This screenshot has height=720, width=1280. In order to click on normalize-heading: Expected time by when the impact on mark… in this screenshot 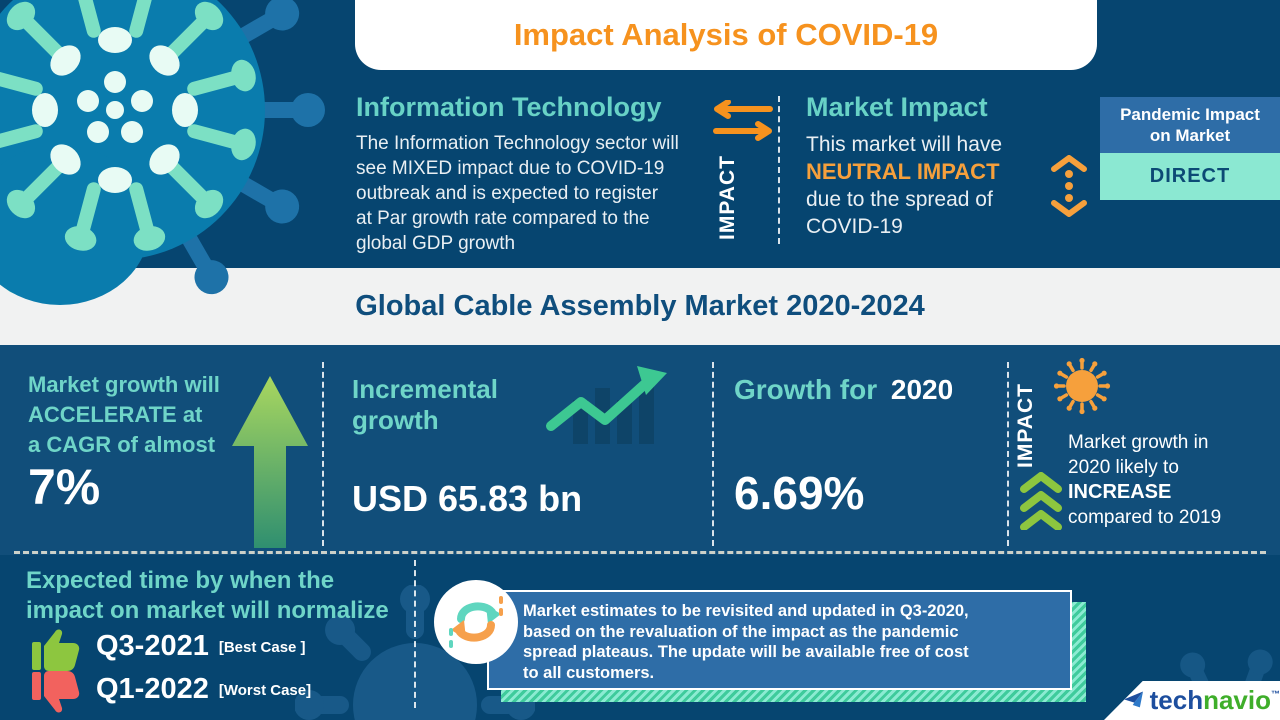, I will do `click(207, 596)`.